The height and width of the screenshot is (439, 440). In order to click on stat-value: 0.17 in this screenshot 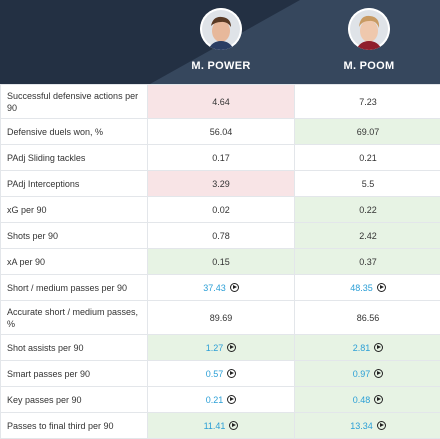, I will do `click(221, 158)`.